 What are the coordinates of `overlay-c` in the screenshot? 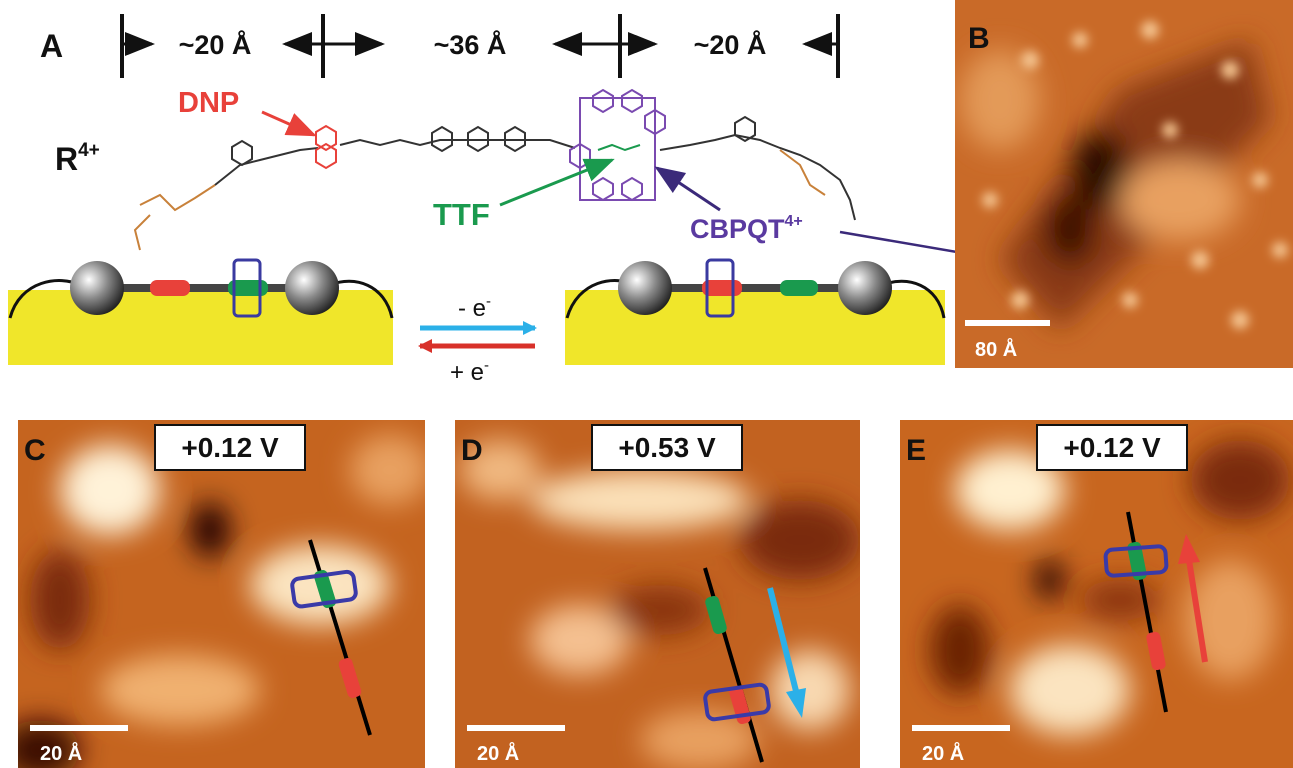 It's located at (331, 637).